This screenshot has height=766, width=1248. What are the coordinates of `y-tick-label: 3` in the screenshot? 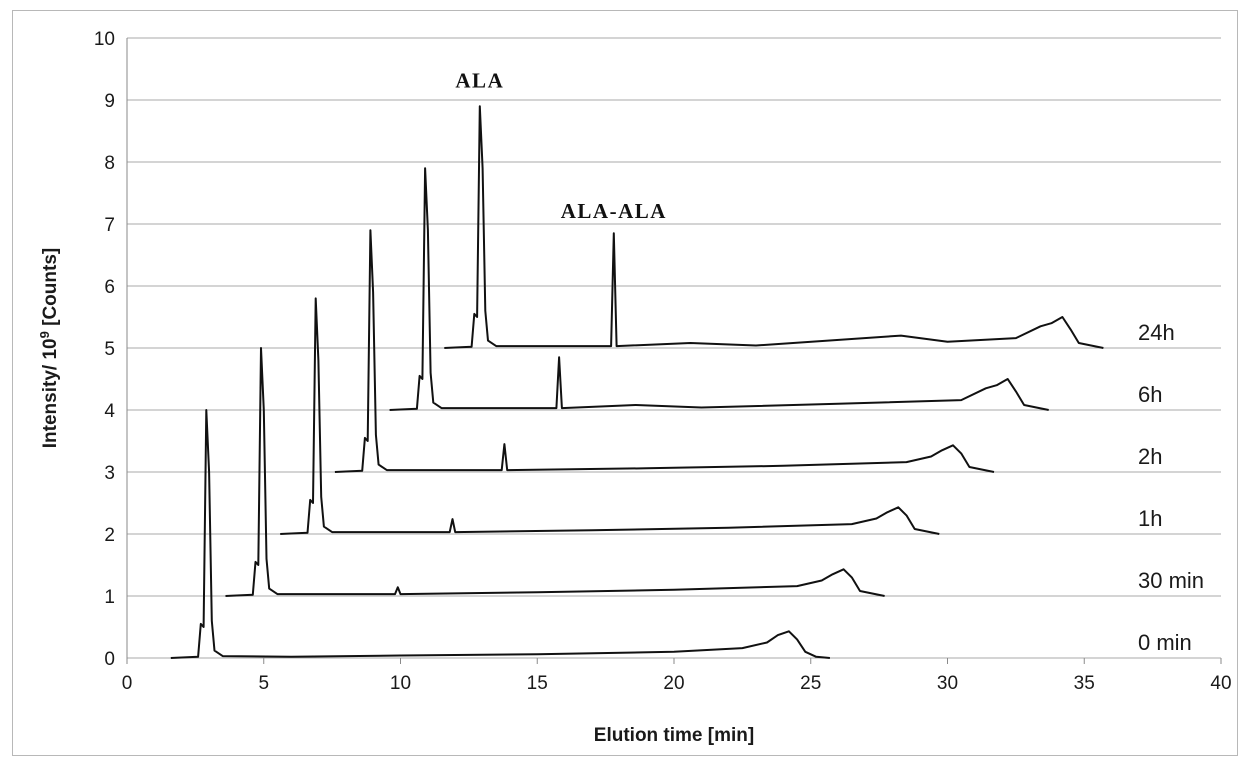 It's located at (109, 473).